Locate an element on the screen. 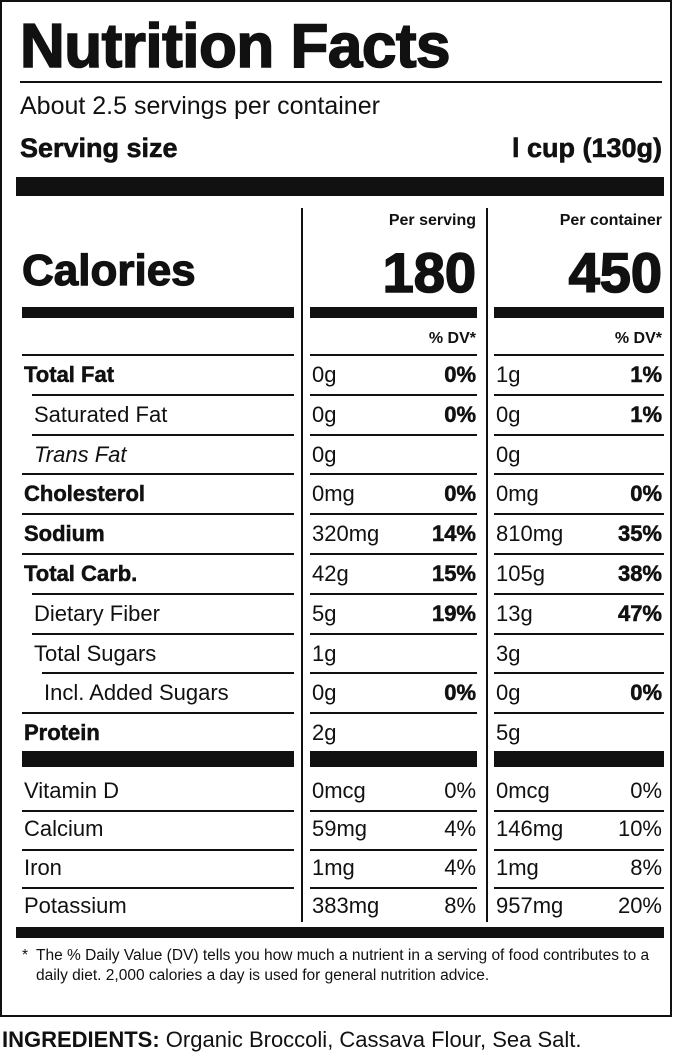 Image resolution: width=676 pixels, height=1056 pixels. container-amount: 0mg is located at coordinates (517, 493).